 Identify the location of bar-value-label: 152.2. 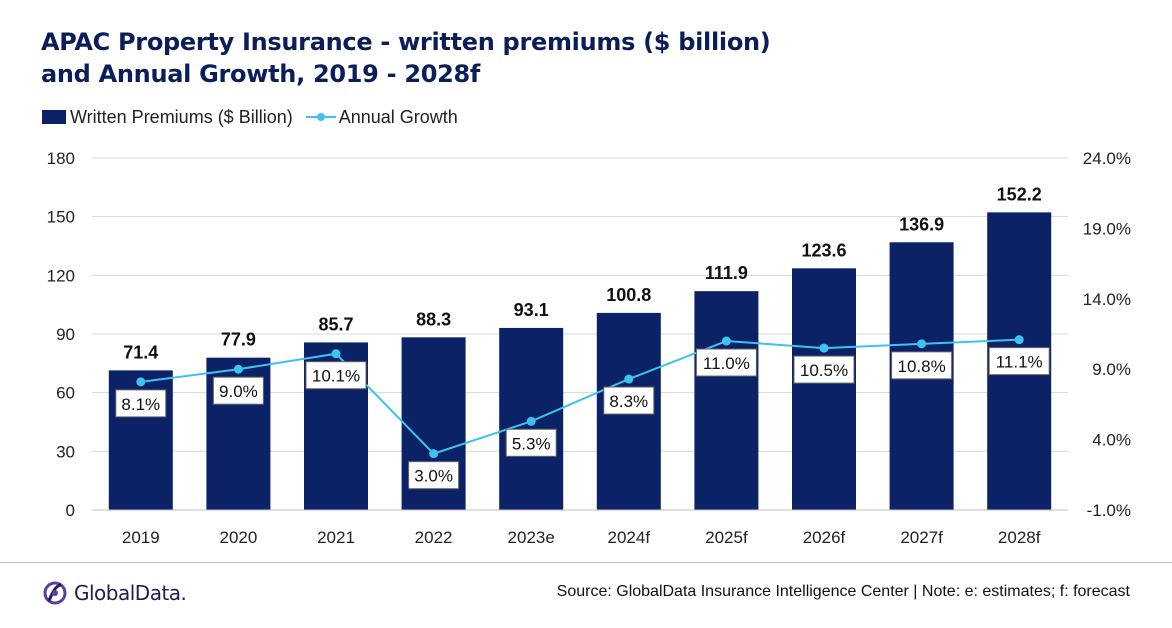
(1019, 194).